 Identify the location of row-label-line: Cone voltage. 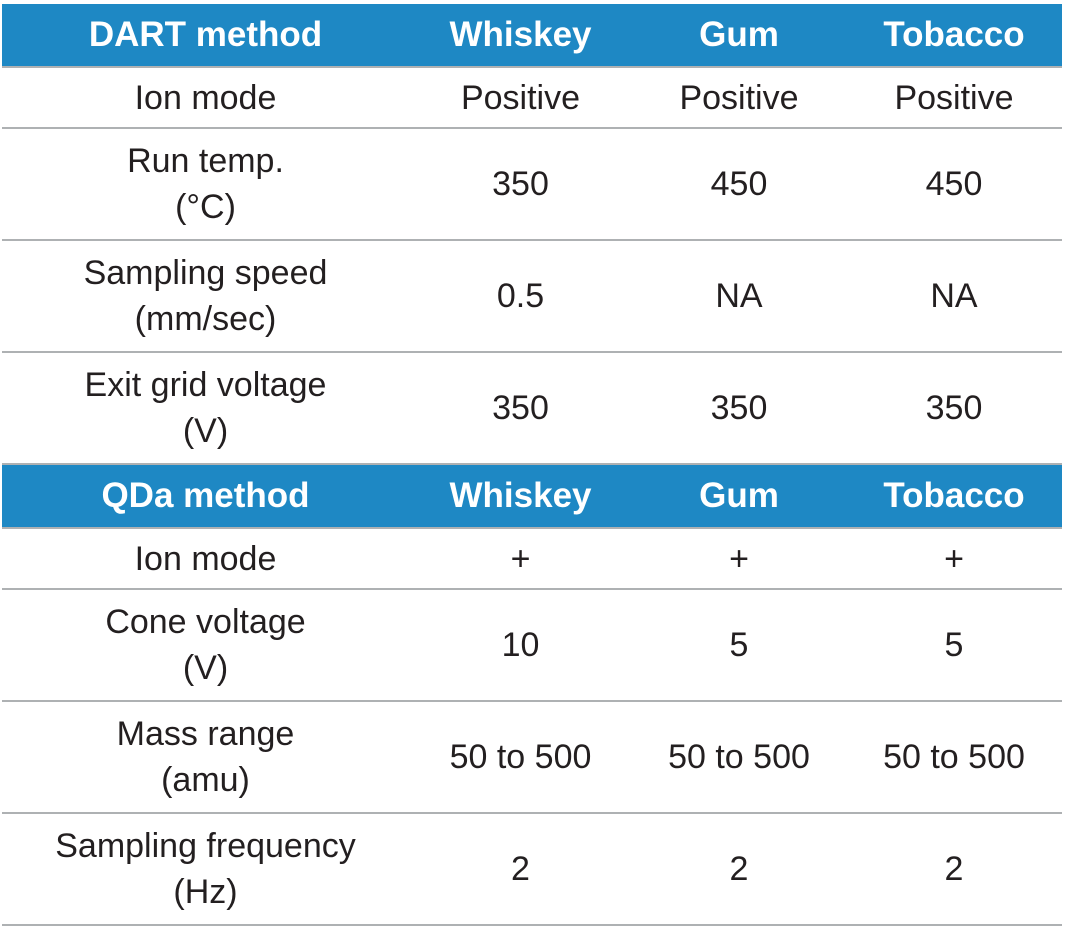
(205, 622).